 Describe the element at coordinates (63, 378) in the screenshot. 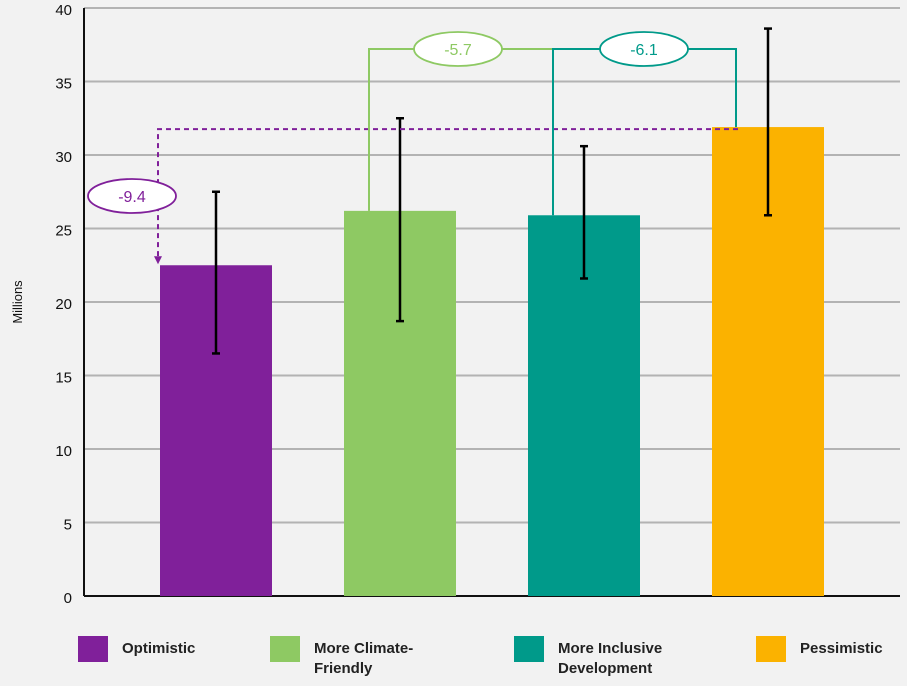

I see `y-tick-label-15: 15` at that location.